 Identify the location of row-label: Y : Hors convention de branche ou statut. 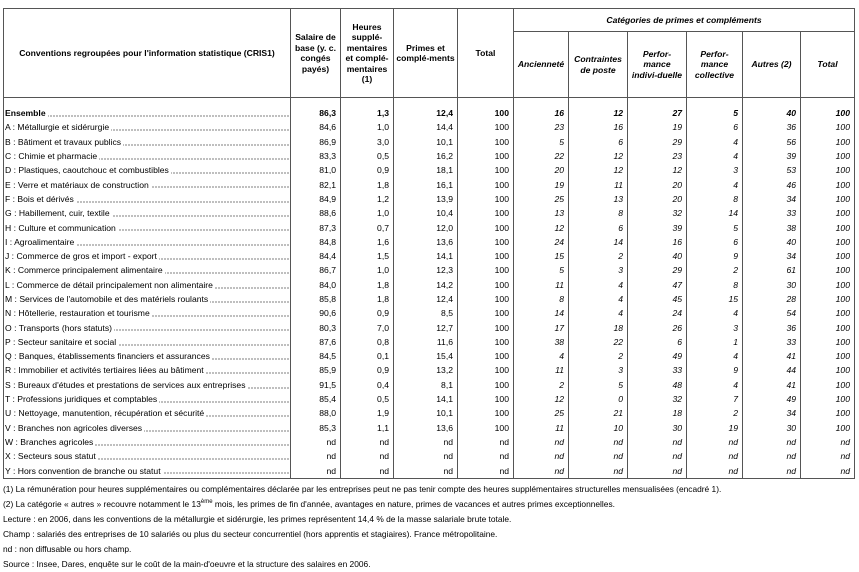
(147, 471).